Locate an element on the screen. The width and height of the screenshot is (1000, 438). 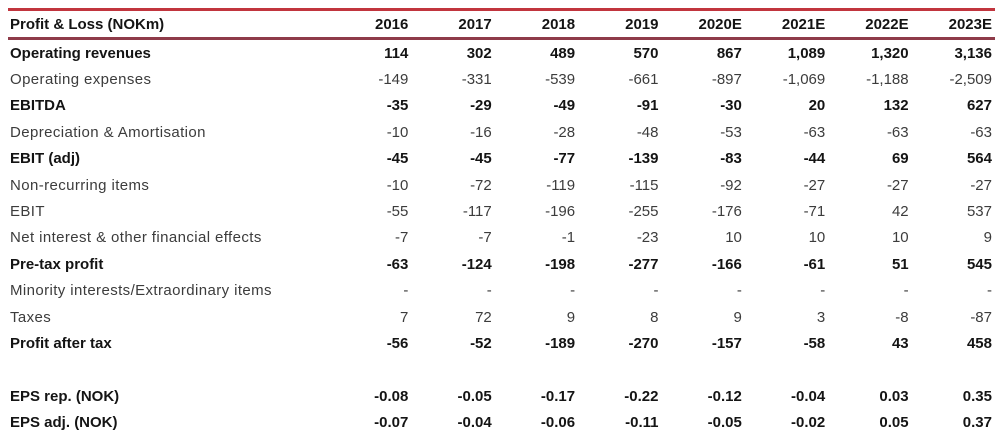
cell-value: -44 is located at coordinates (814, 159).